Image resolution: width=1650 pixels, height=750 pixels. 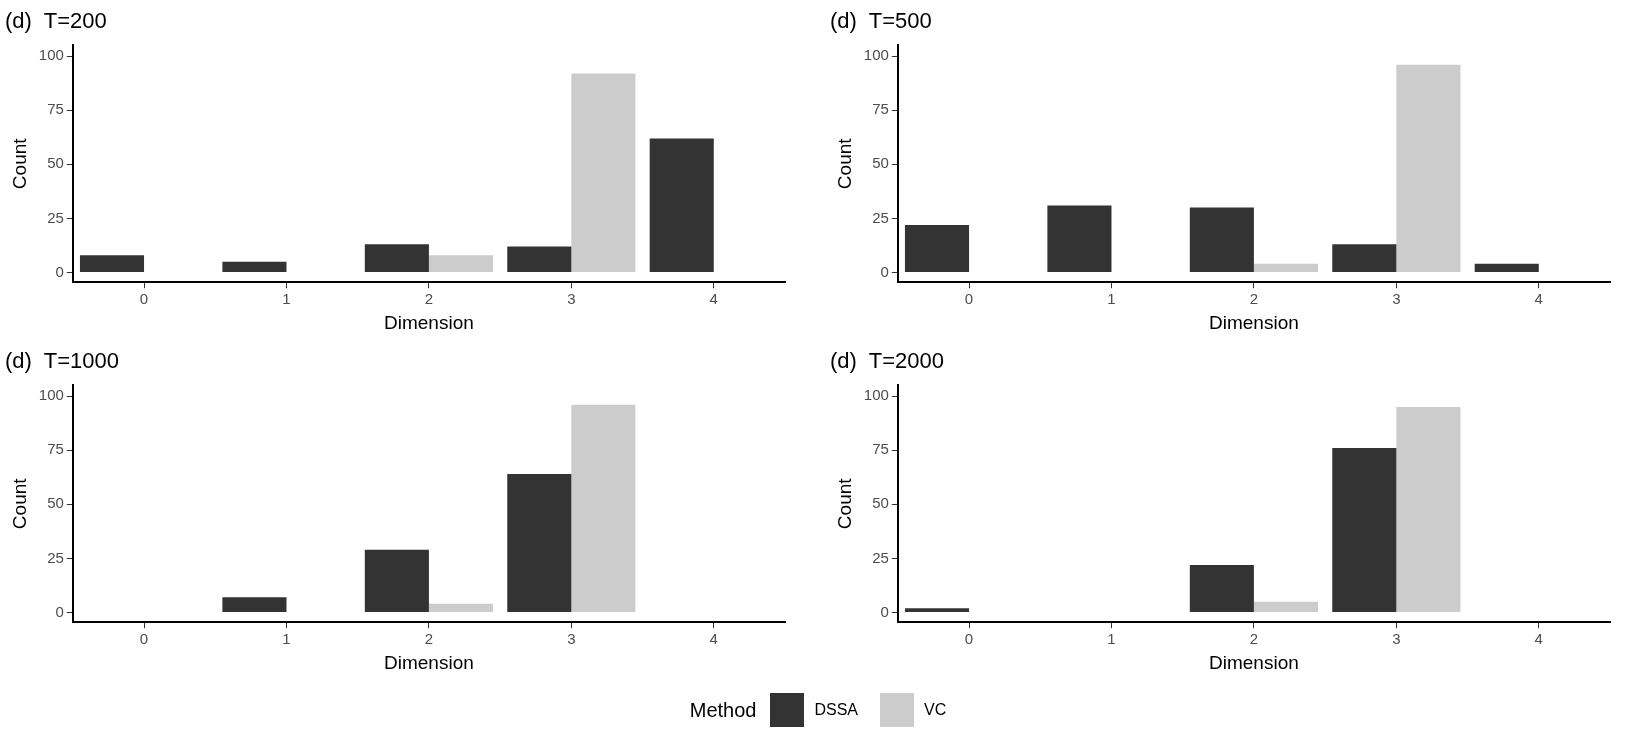 I want to click on chart-title: (d) T=200, so click(x=56, y=21).